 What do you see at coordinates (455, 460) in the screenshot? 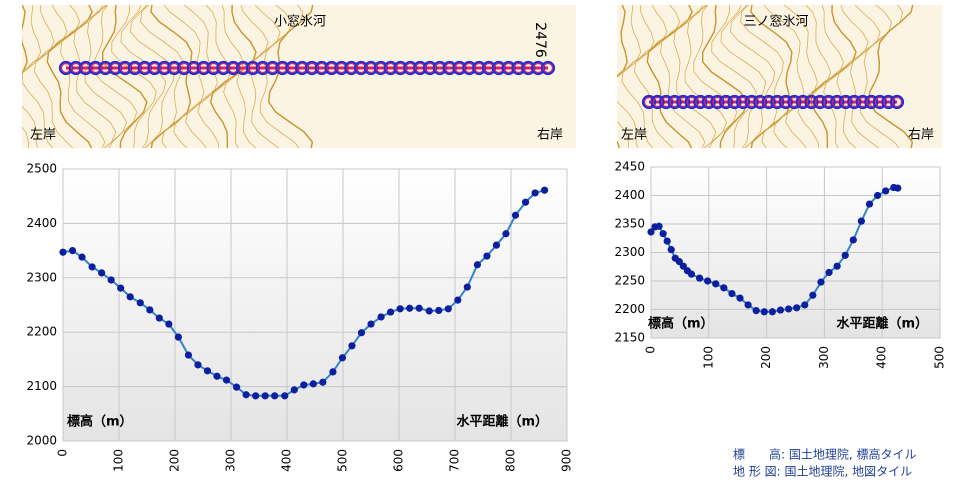
I see `x-tick-label: 700` at bounding box center [455, 460].